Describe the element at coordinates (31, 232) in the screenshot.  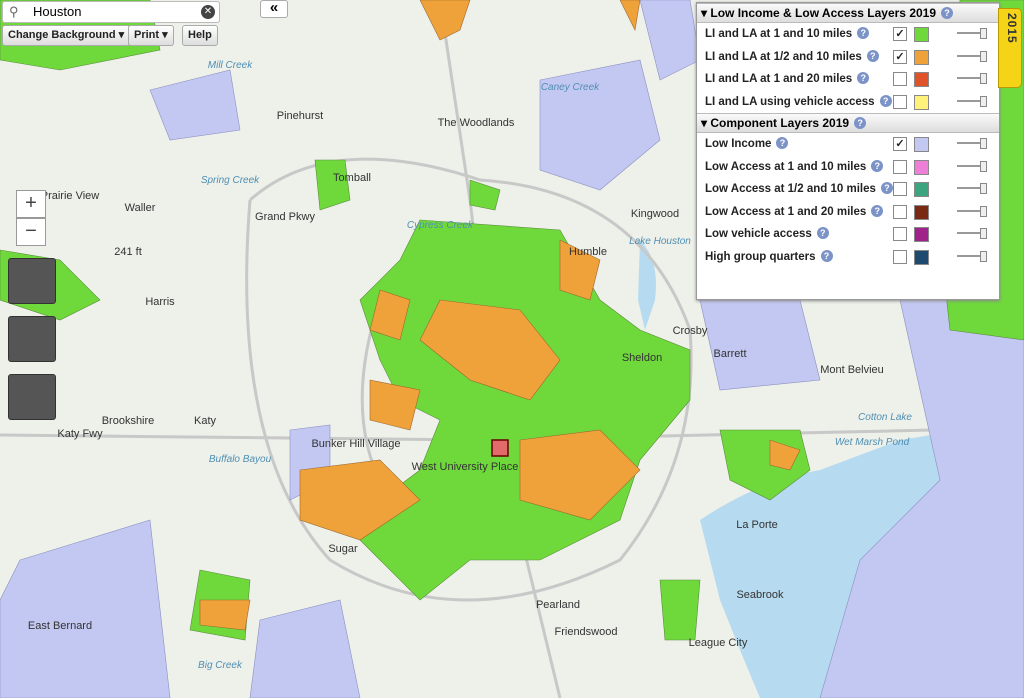
I see `zoom-out: −` at that location.